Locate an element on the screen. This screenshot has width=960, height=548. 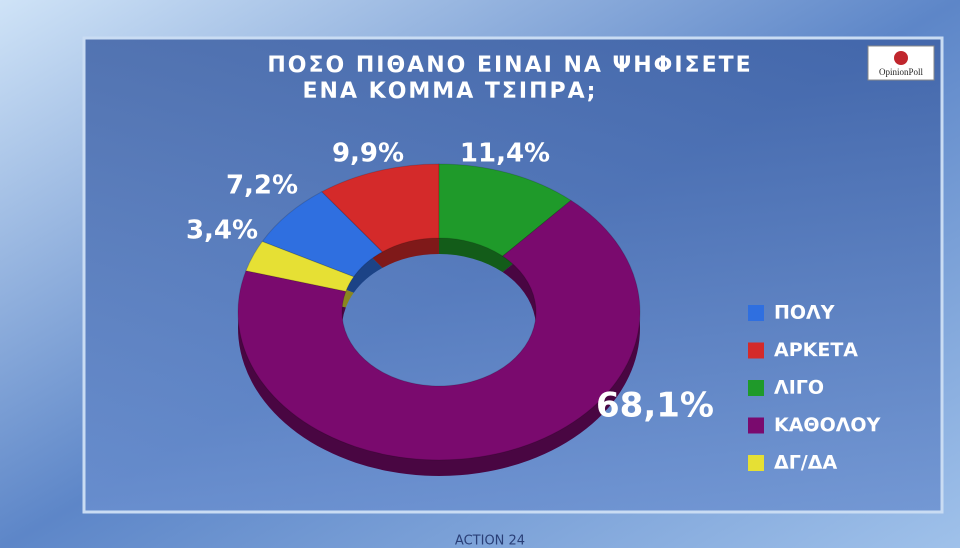
source: OpinionPoll is located at coordinates (901, 72).